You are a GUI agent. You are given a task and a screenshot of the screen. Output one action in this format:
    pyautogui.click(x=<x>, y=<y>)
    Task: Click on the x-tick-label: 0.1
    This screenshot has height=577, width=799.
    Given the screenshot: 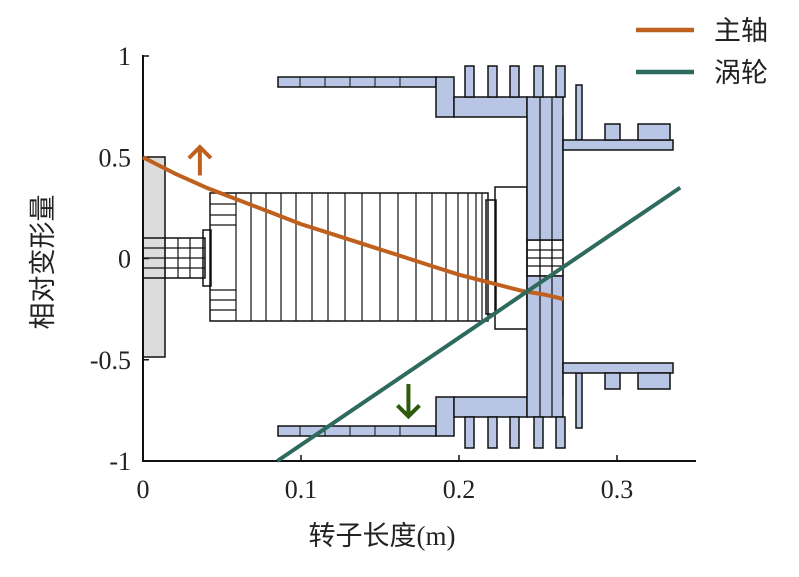 What is the action you would take?
    pyautogui.click(x=301, y=489)
    